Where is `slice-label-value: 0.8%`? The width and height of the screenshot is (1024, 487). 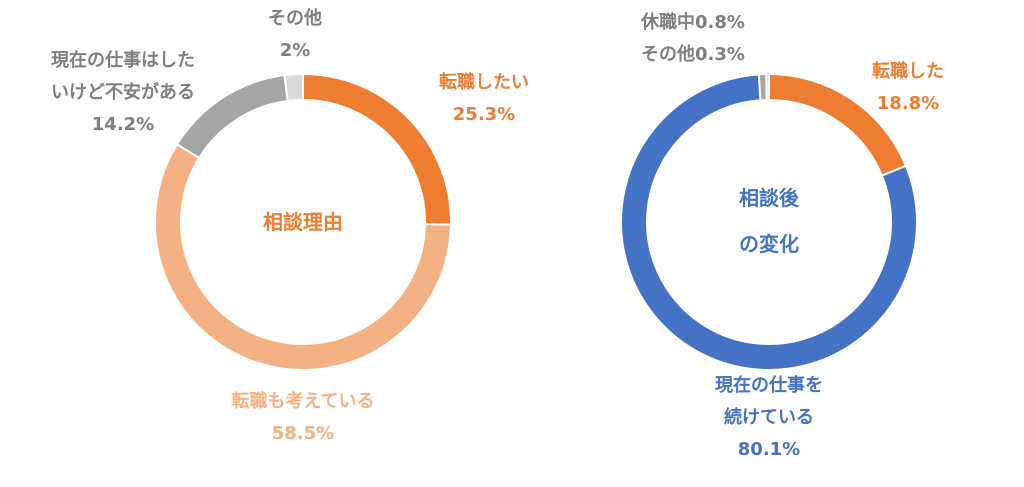
slice-label-value: 0.8% is located at coordinates (720, 22).